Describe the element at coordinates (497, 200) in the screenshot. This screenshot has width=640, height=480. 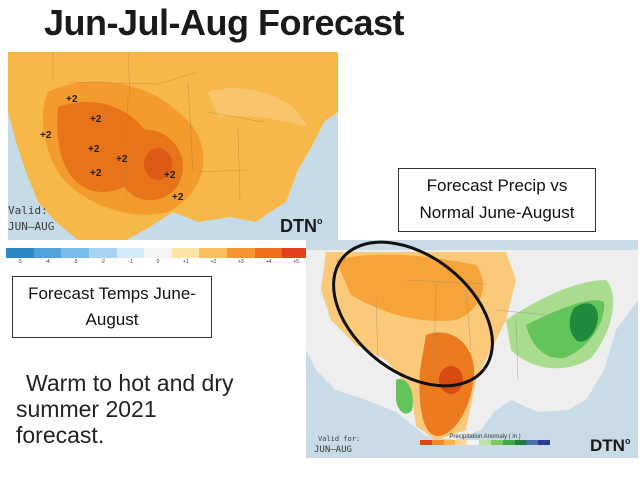
I see `precipitation-callout: Forecast Precip vs Normal June-August` at that location.